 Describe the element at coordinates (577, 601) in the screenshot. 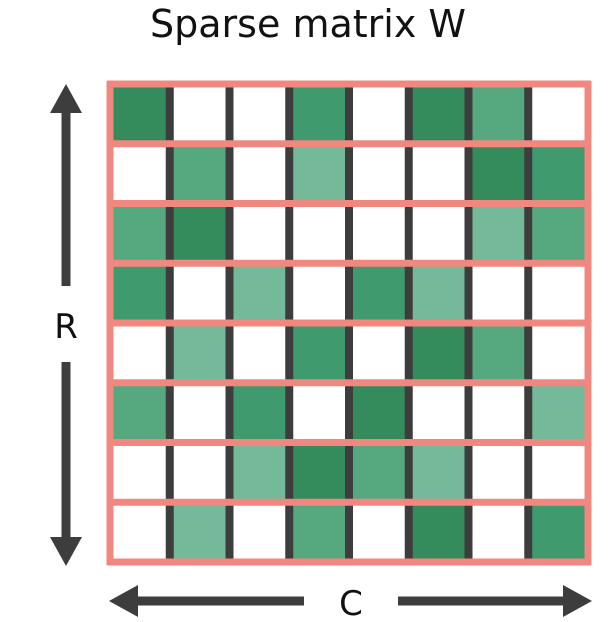

I see `col-arrow-right-head` at that location.